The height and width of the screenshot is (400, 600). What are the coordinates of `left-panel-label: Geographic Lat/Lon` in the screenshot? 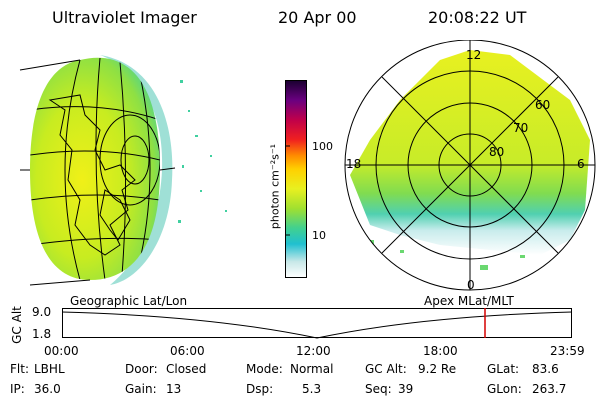 It's located at (129, 301).